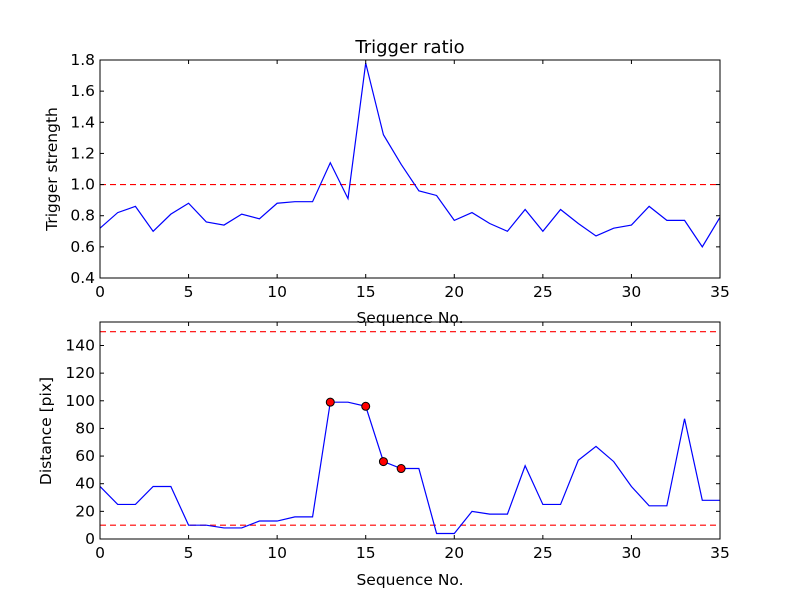 The width and height of the screenshot is (800, 600). Describe the element at coordinates (85, 511) in the screenshot. I see `y-tick-label: 20` at that location.